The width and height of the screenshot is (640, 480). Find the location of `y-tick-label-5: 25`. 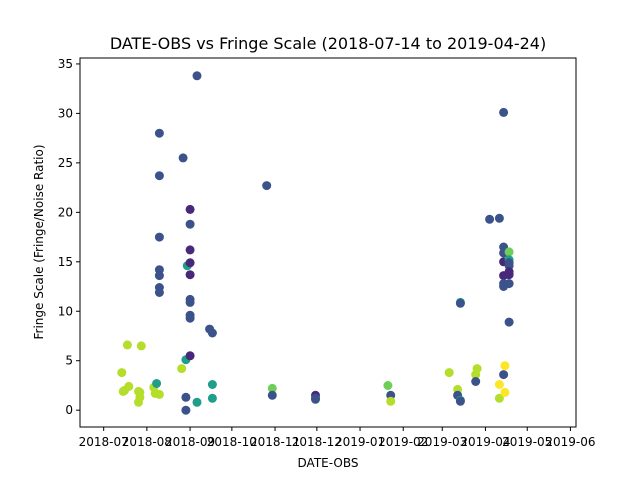

y-tick-label-5: 25 is located at coordinates (65, 163).